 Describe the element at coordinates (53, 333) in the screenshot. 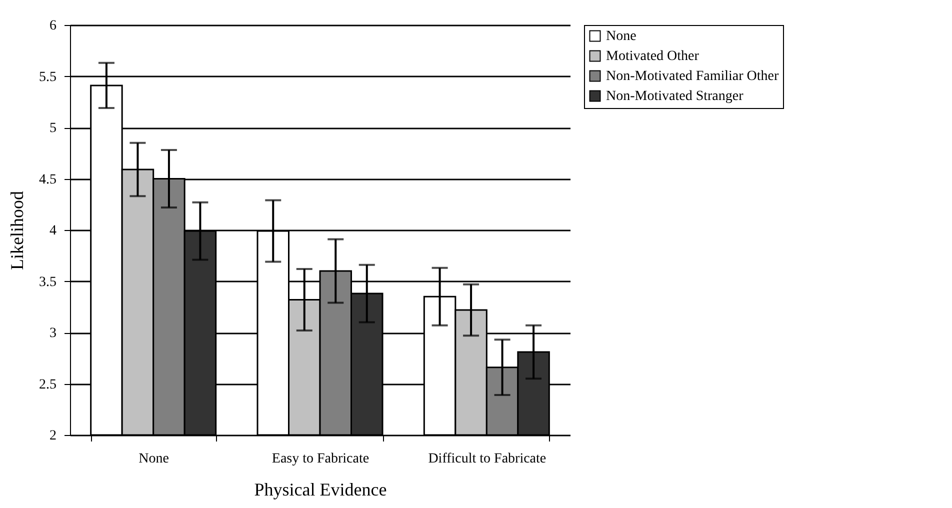

I see `y-tick-label: 3` at that location.